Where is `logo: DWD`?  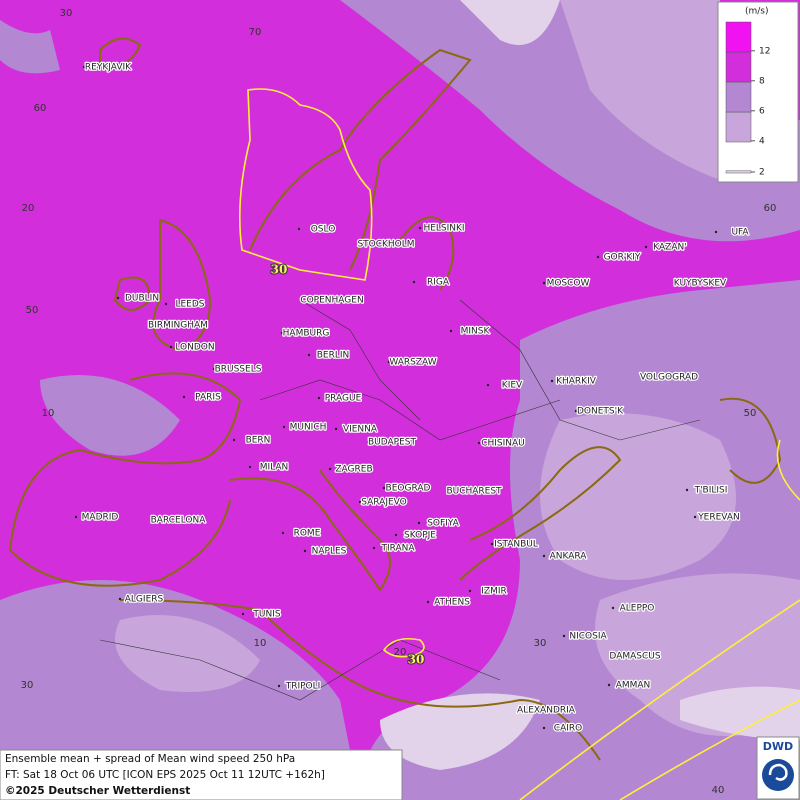
logo: DWD is located at coordinates (778, 768).